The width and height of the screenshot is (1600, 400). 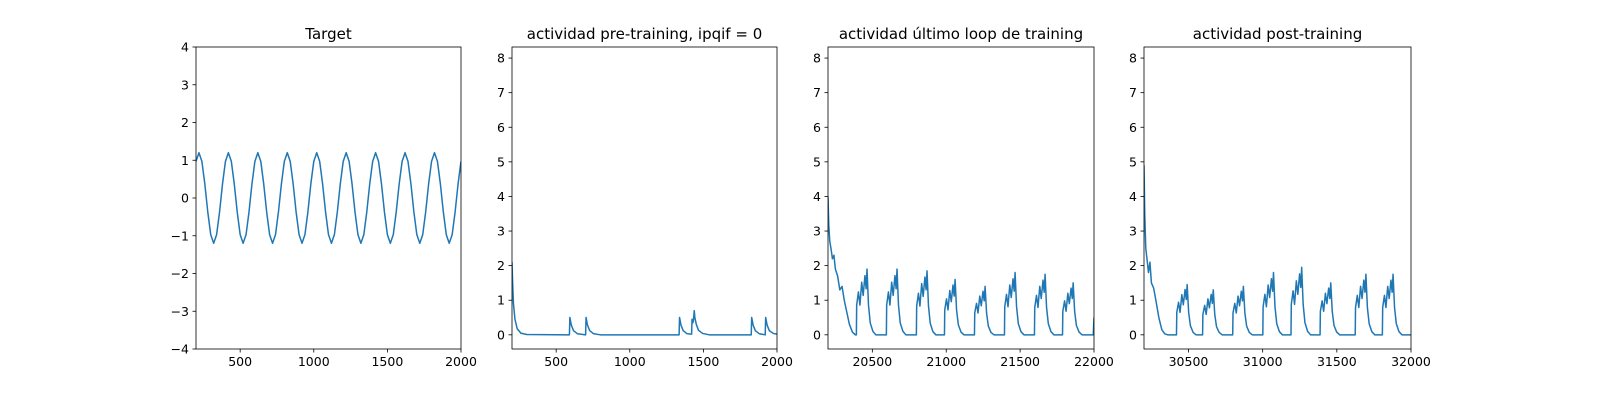 I want to click on x-tick-label: 31000, so click(x=1263, y=361).